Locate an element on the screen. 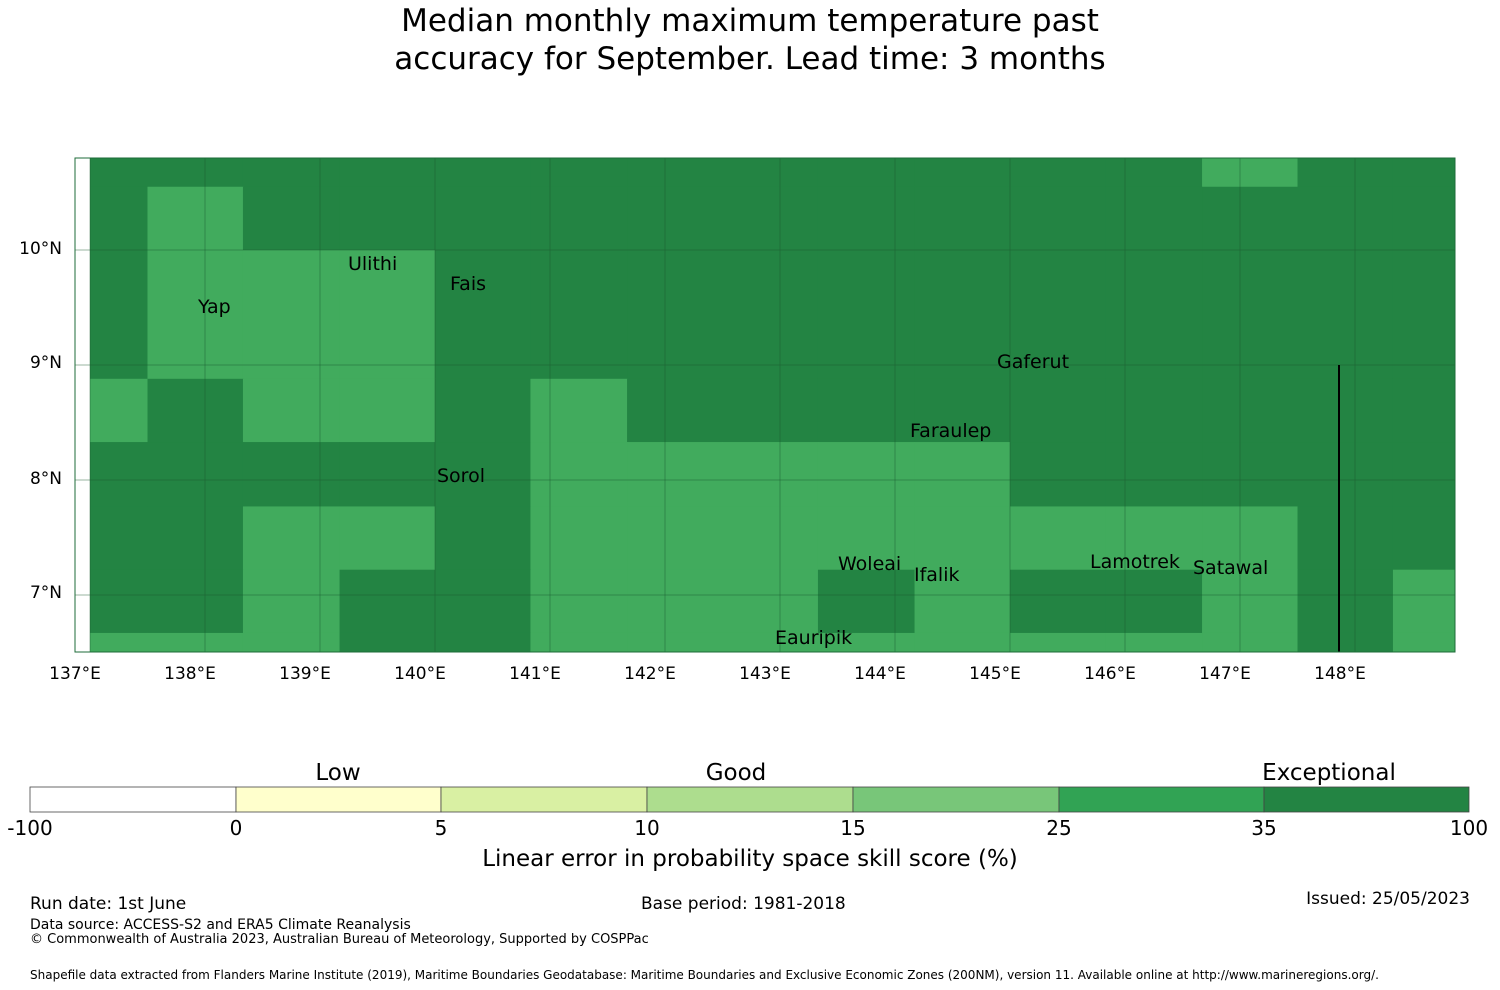 This screenshot has height=990, width=1500. lon-tick-140e: 140°E is located at coordinates (420, 674).